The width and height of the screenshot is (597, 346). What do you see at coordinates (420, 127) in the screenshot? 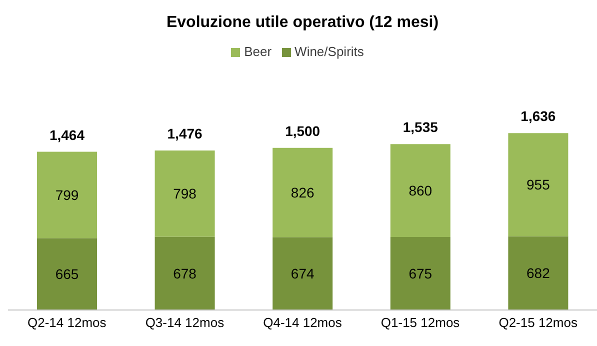
I see `total-label: 1,535` at bounding box center [420, 127].